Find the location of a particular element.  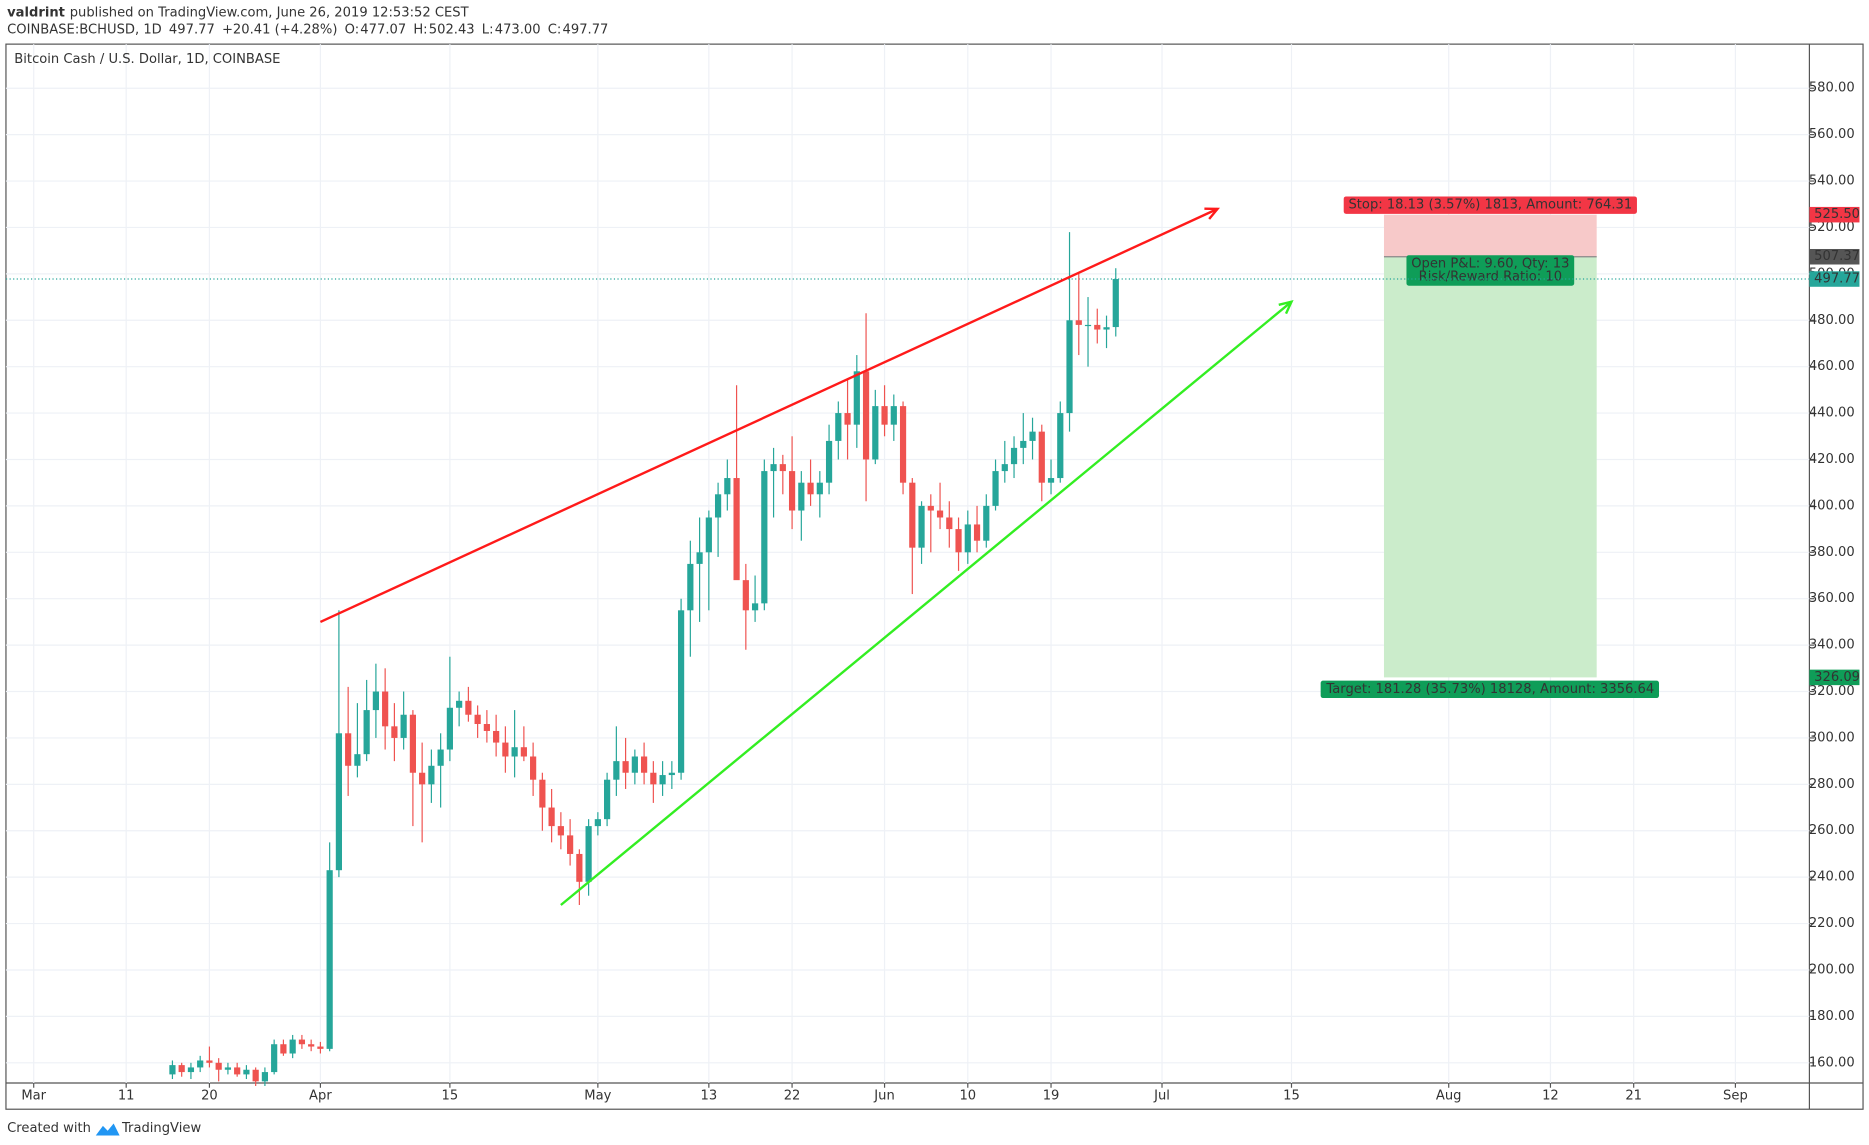

y-tick-label: 480.00 is located at coordinates (1832, 320).